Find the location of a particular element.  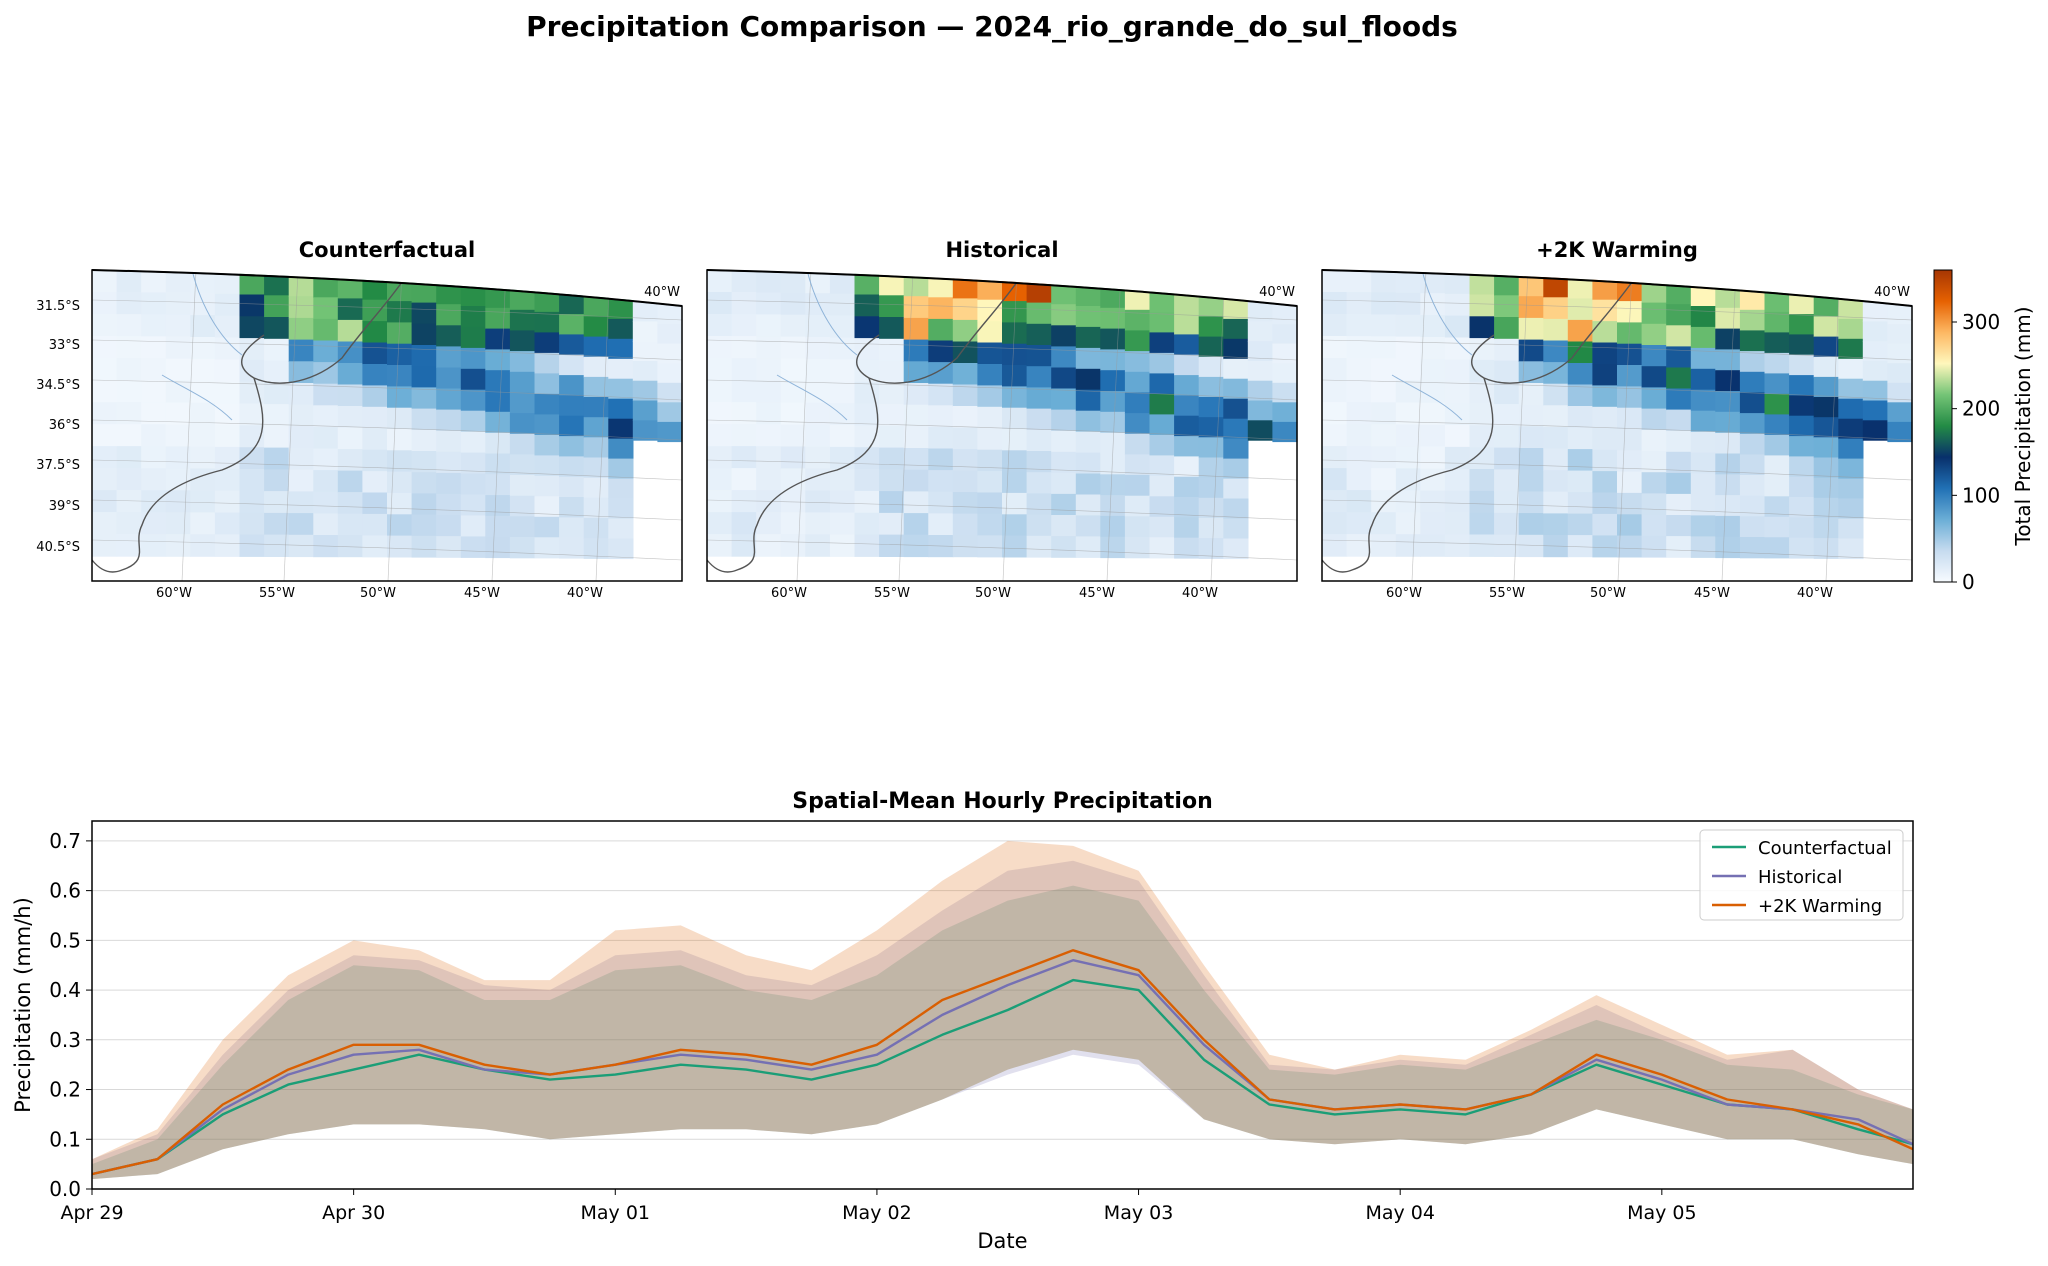

colorbar-tick-label: 300 is located at coordinates (1981, 322).